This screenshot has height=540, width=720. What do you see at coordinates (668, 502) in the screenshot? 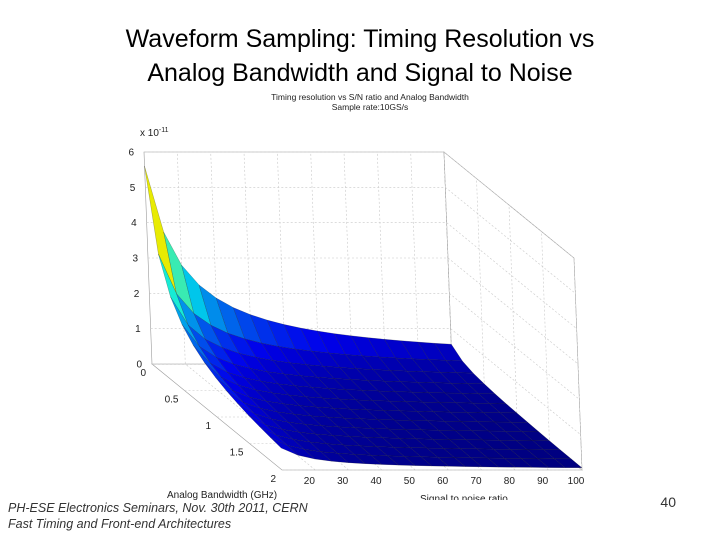
I see `page-number: 40` at bounding box center [668, 502].